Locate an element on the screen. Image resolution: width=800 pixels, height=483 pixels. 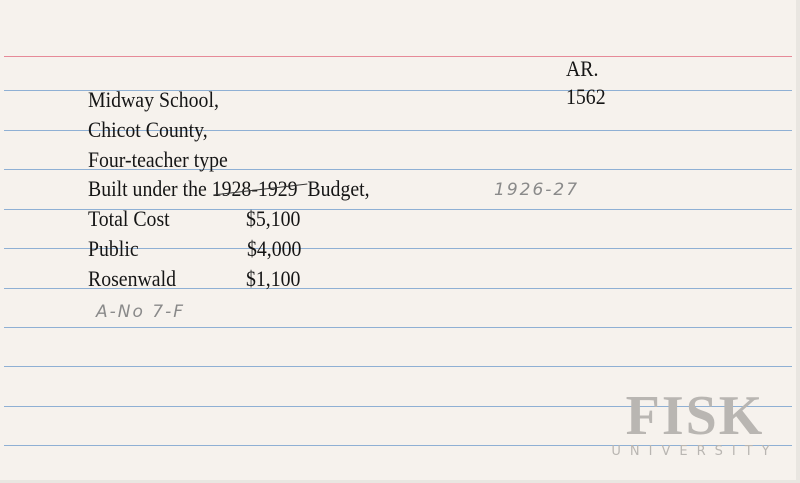
cost-label: Rosenwald is located at coordinates (132, 278).